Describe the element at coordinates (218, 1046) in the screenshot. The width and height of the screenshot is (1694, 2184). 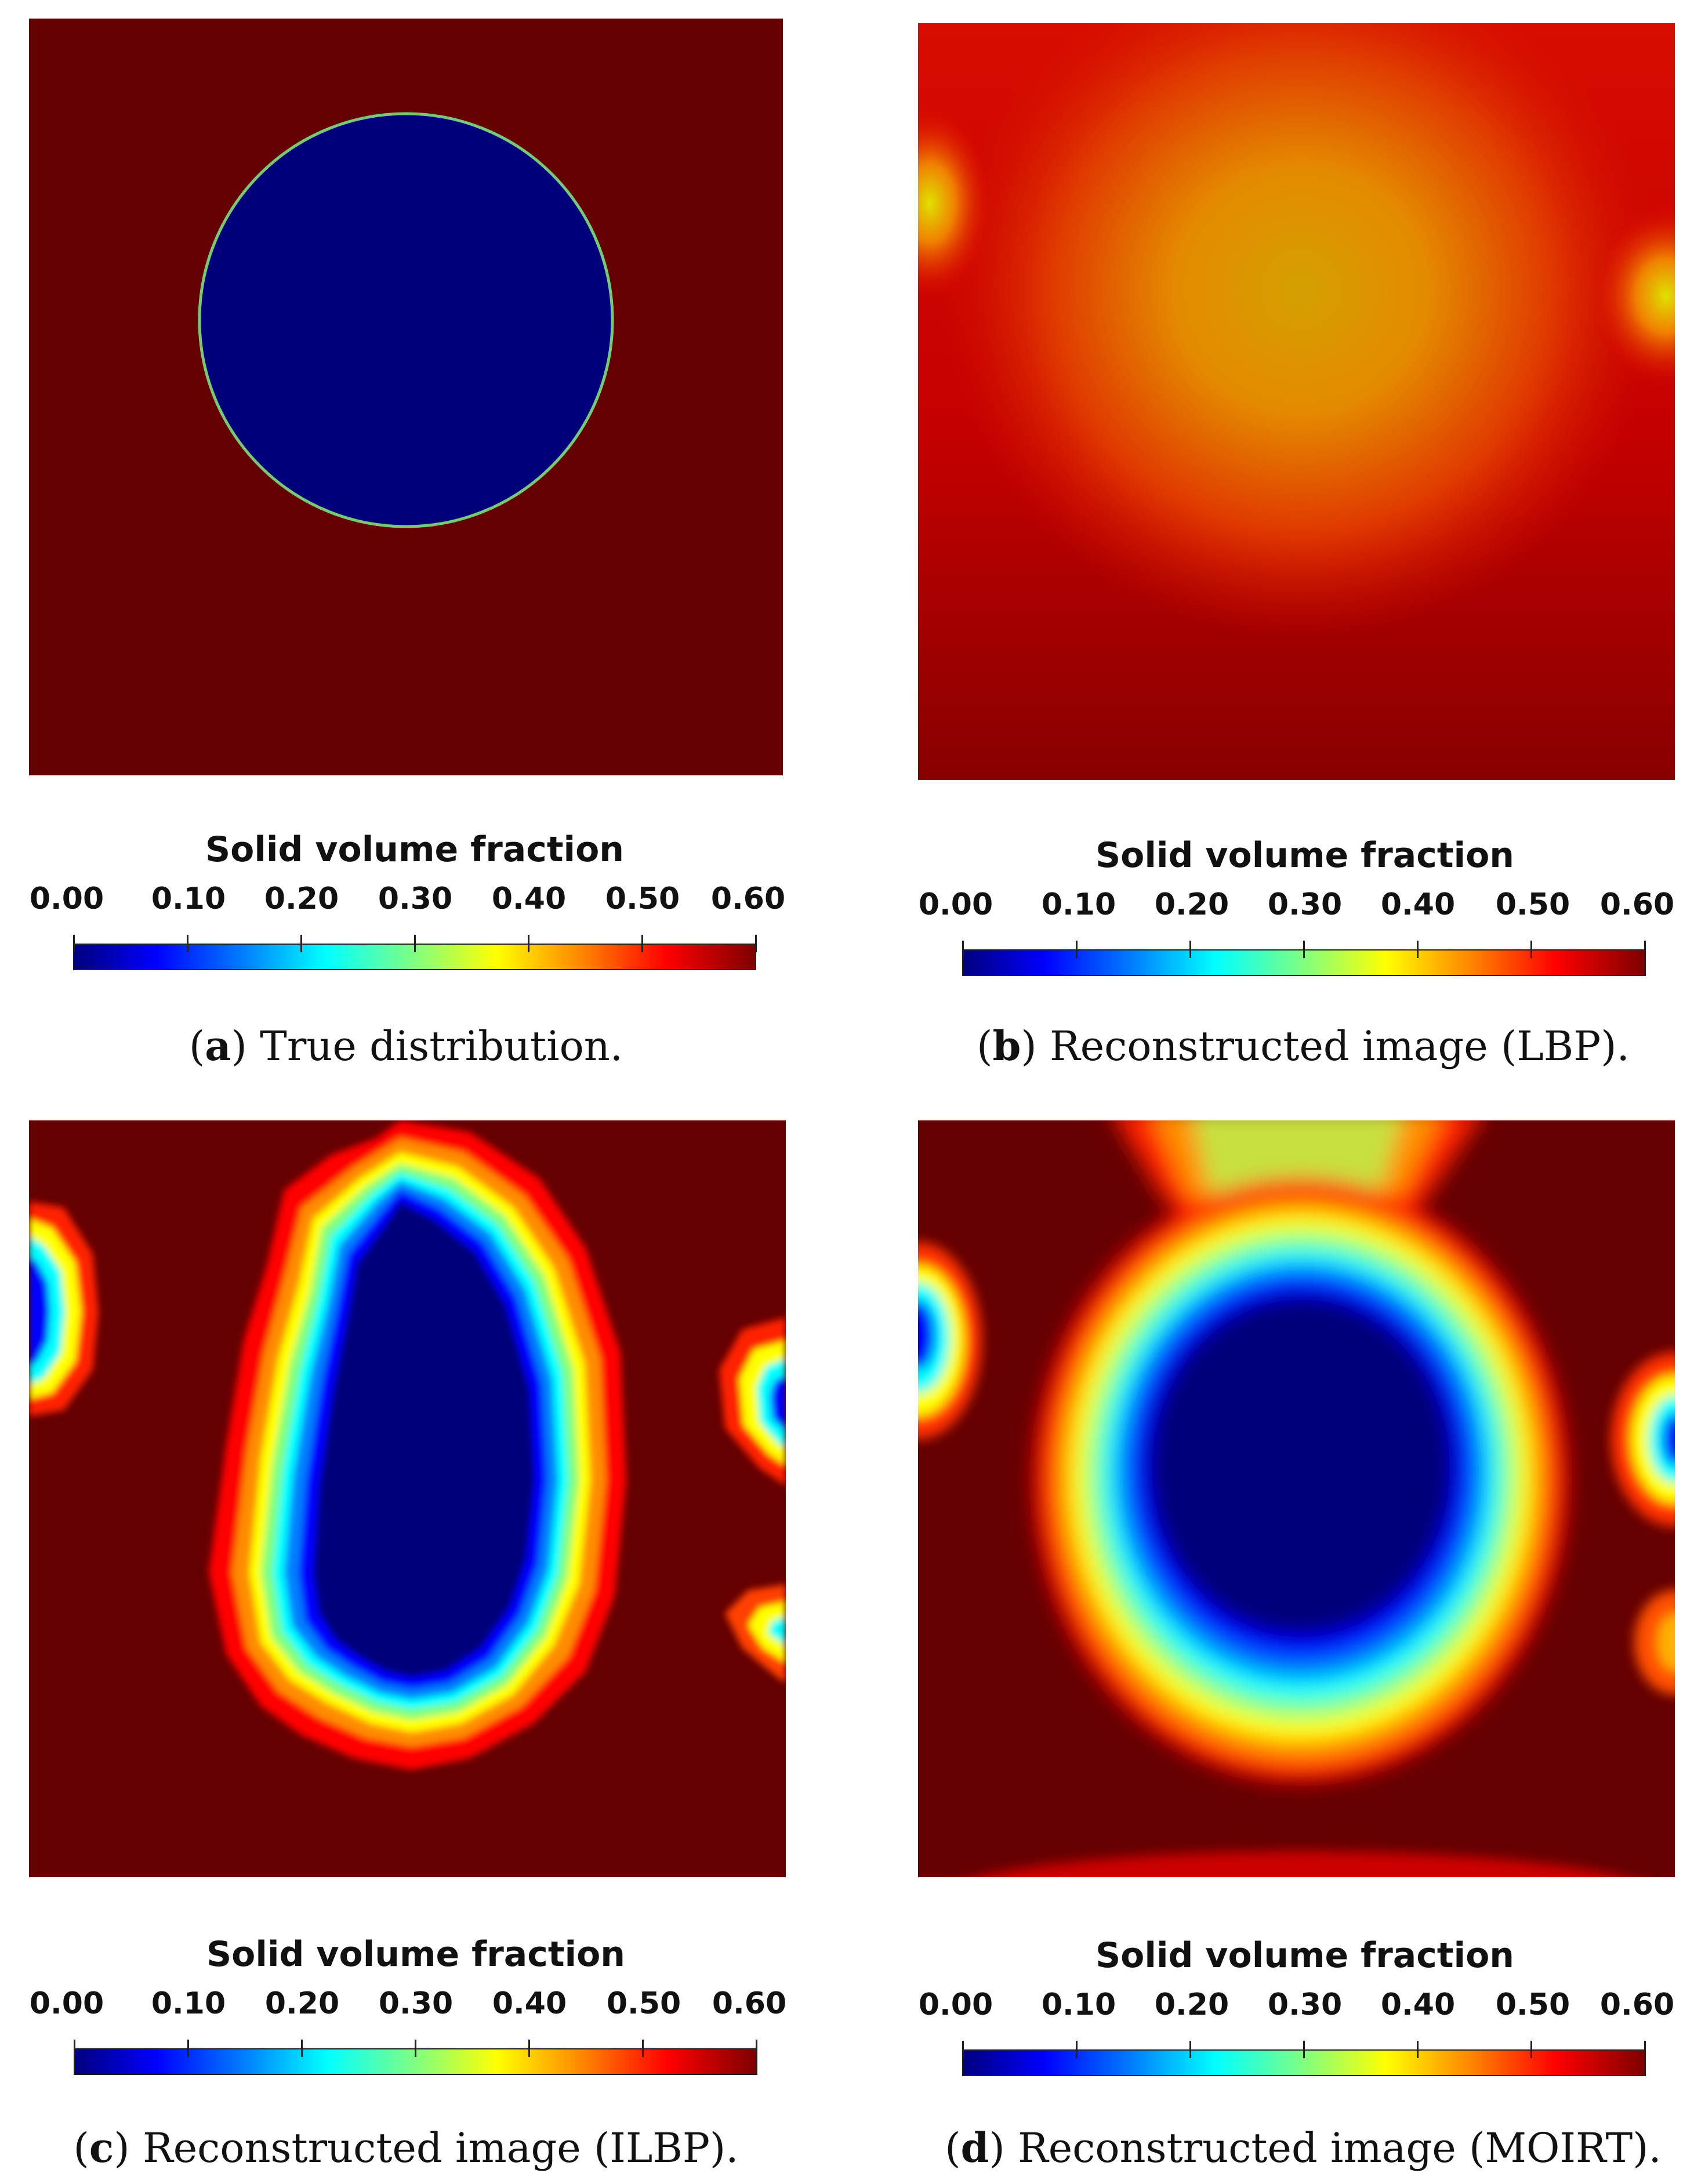
I see `caption-letter: a` at that location.